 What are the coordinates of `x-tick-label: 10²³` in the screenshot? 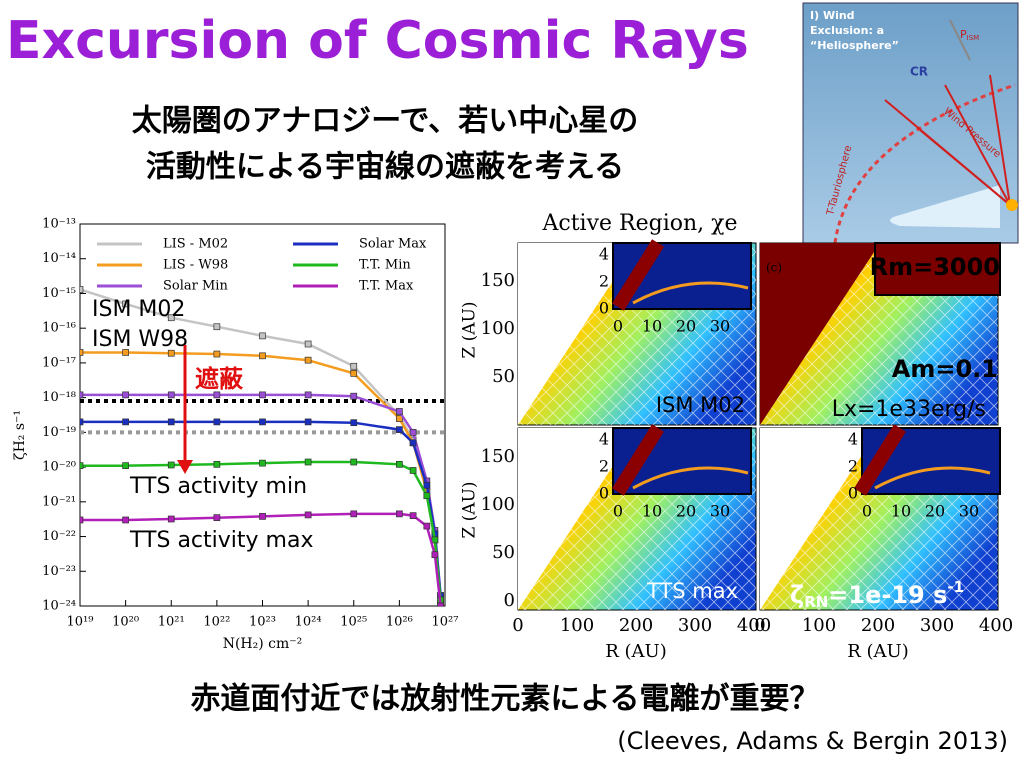 It's located at (262, 622).